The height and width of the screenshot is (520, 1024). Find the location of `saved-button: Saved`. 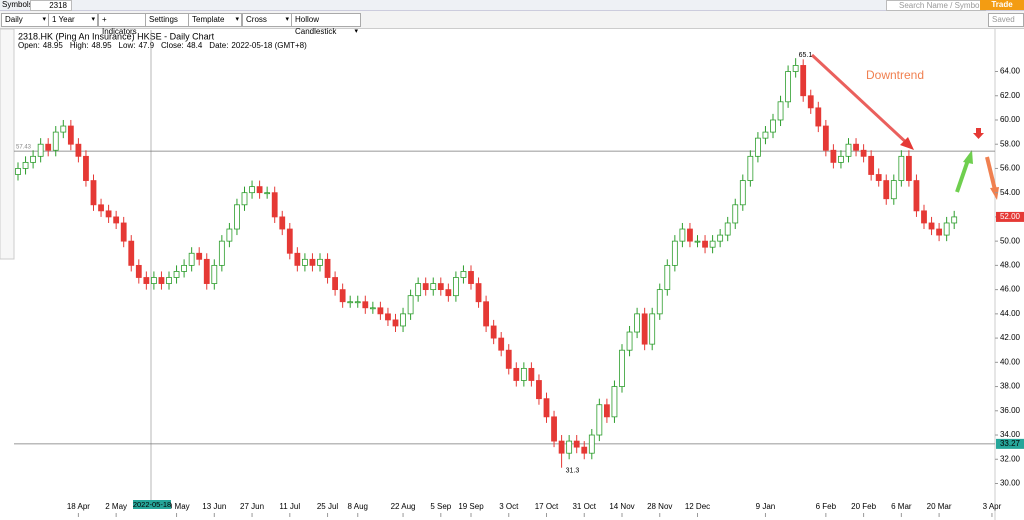

saved-button: Saved is located at coordinates (1006, 20).